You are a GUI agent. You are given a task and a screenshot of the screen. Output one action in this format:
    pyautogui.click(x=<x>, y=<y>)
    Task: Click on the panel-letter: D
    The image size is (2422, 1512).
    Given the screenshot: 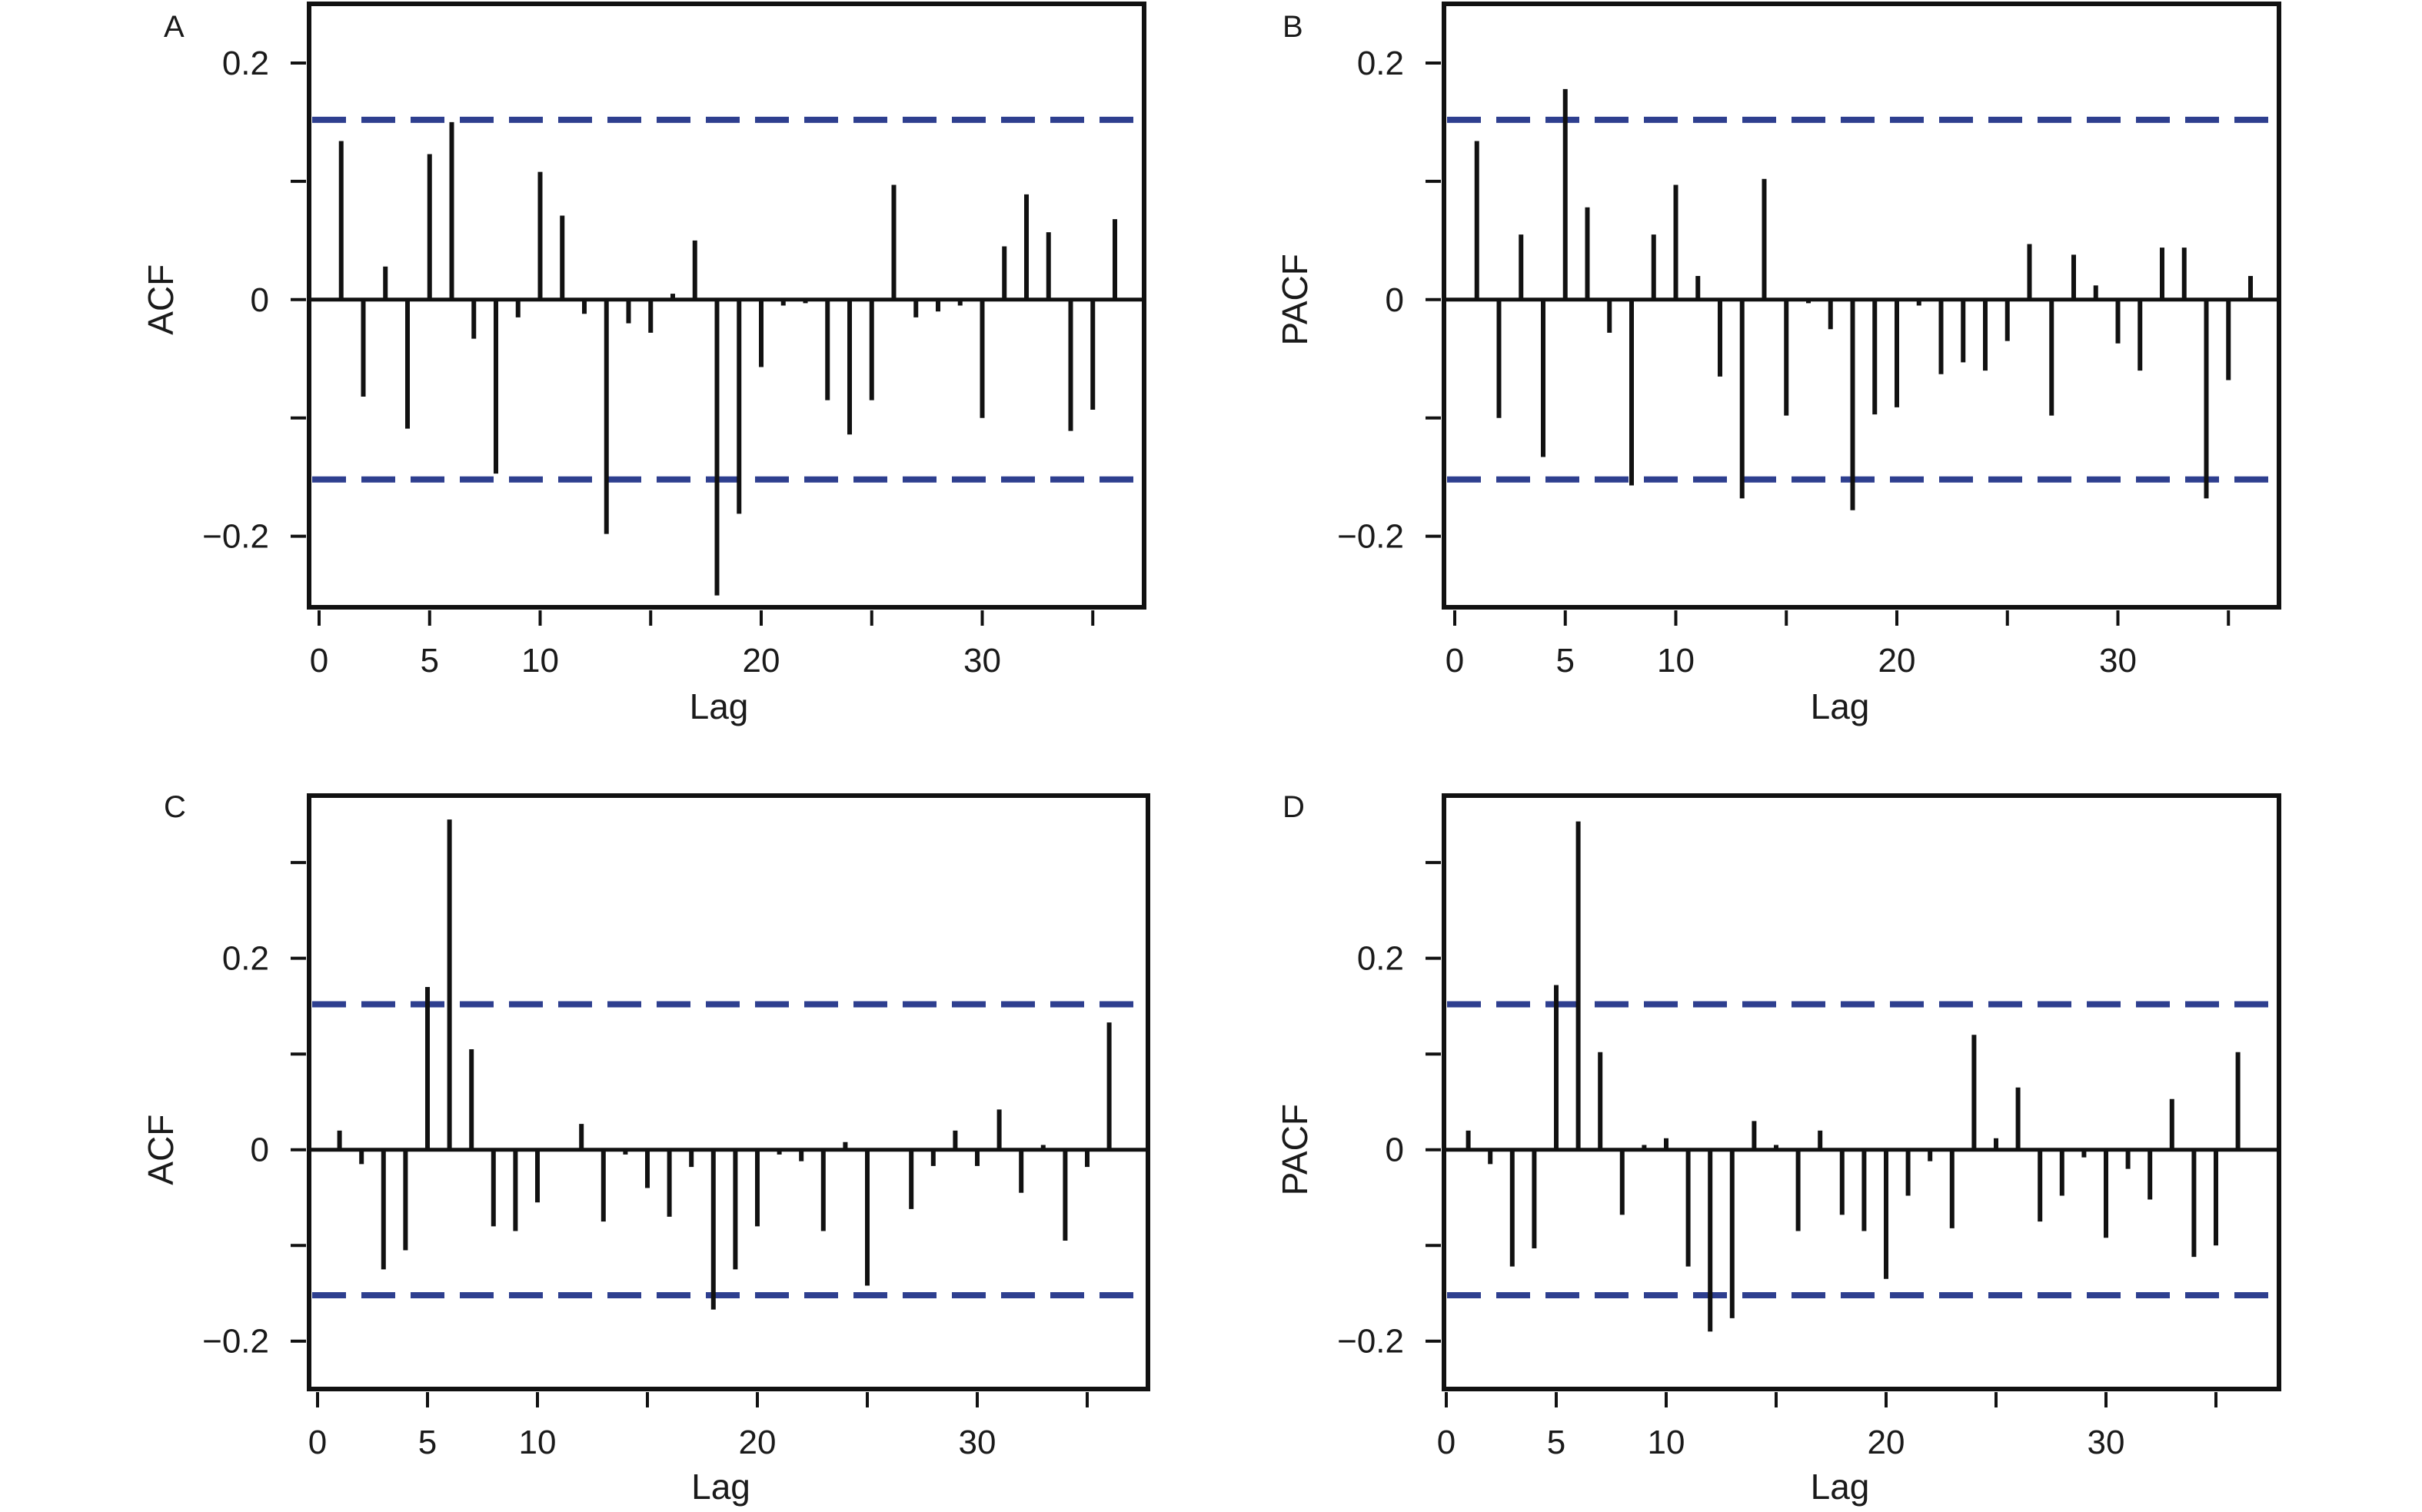 What is the action you would take?
    pyautogui.click(x=1294, y=807)
    